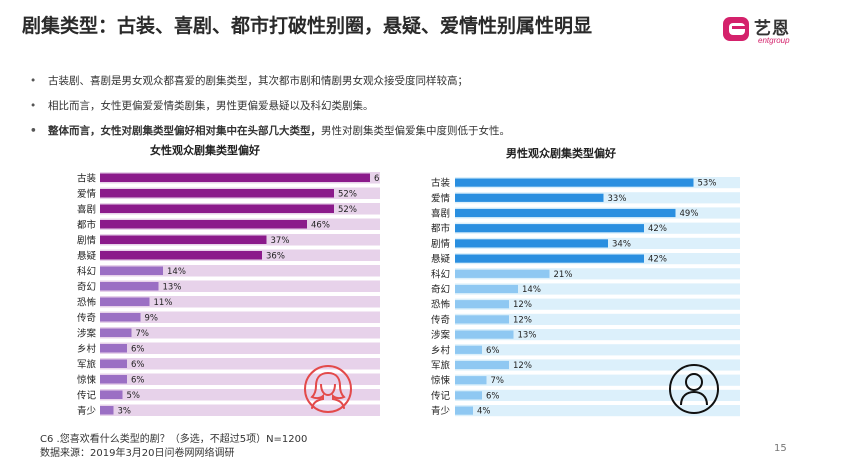 Image resolution: width=843 pixels, height=474 pixels. Describe the element at coordinates (280, 241) in the screenshot. I see `value-label: 37%` at that location.